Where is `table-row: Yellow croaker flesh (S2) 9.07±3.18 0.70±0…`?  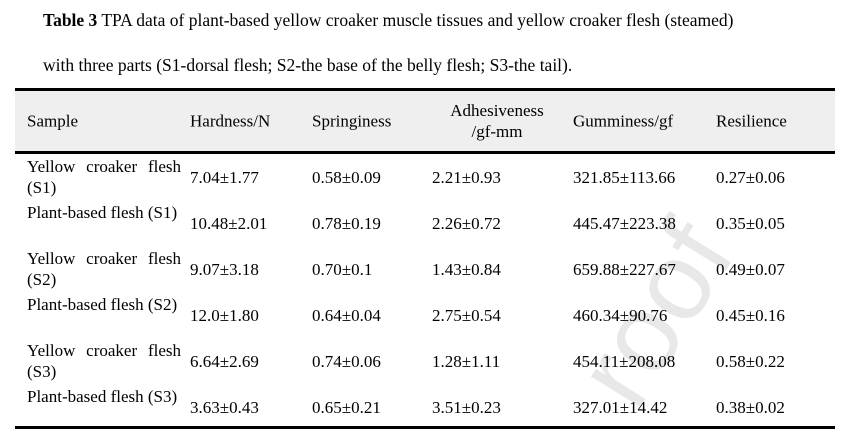 table-row: Yellow croaker flesh (S2) 9.07±3.18 0.70±0… is located at coordinates (425, 269).